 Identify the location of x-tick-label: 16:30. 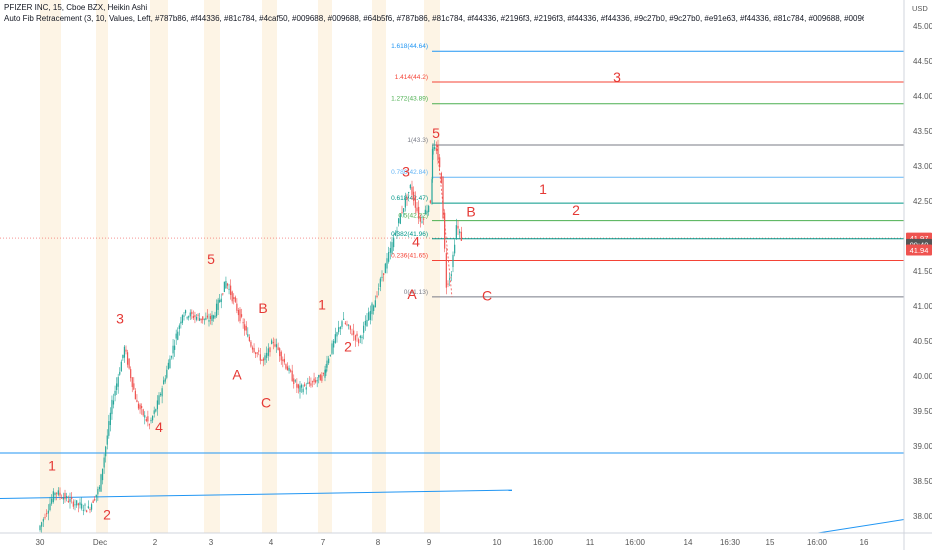
(730, 542).